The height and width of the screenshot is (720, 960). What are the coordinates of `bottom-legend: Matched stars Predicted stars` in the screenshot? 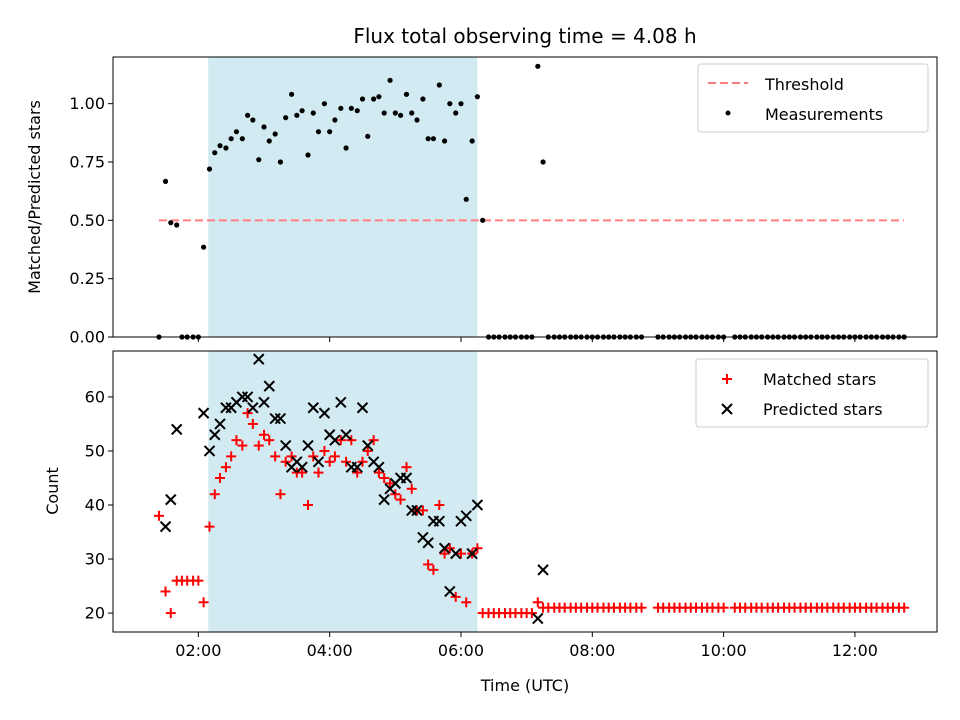 It's located at (812, 393).